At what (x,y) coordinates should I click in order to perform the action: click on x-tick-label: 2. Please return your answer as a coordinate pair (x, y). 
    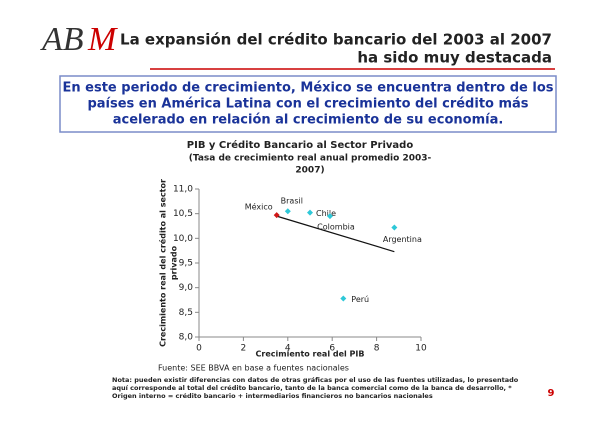
    Looking at the image, I should click on (244, 349).